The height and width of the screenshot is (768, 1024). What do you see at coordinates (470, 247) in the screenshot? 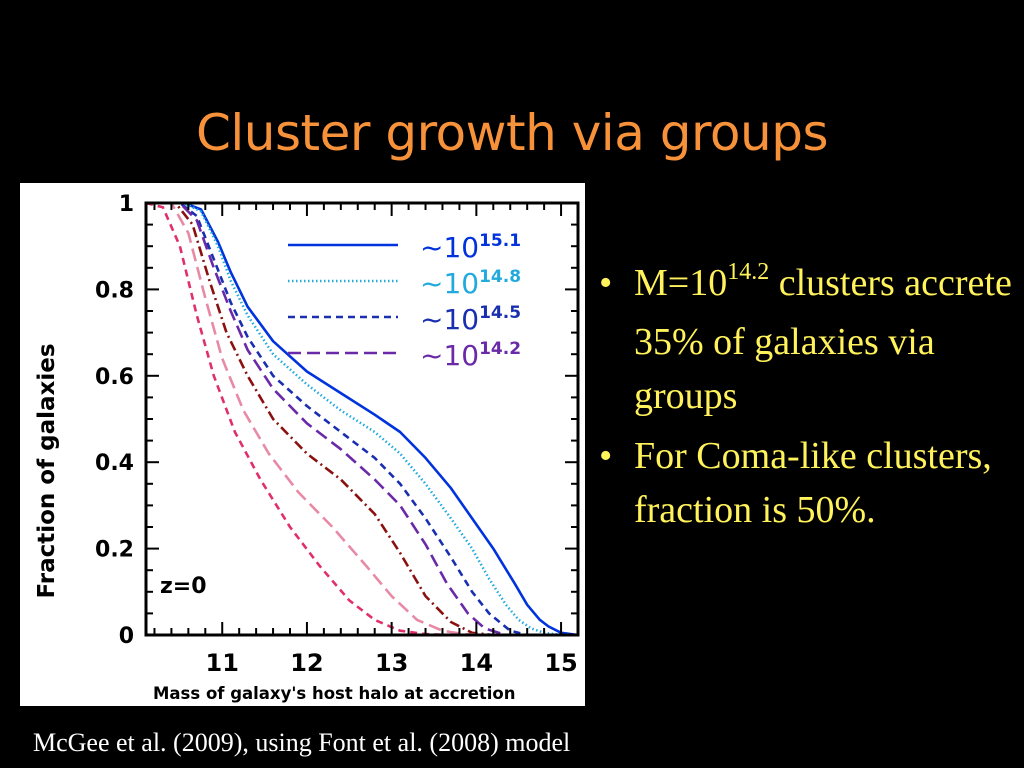
I see `legend-label: ~1015.1` at bounding box center [470, 247].